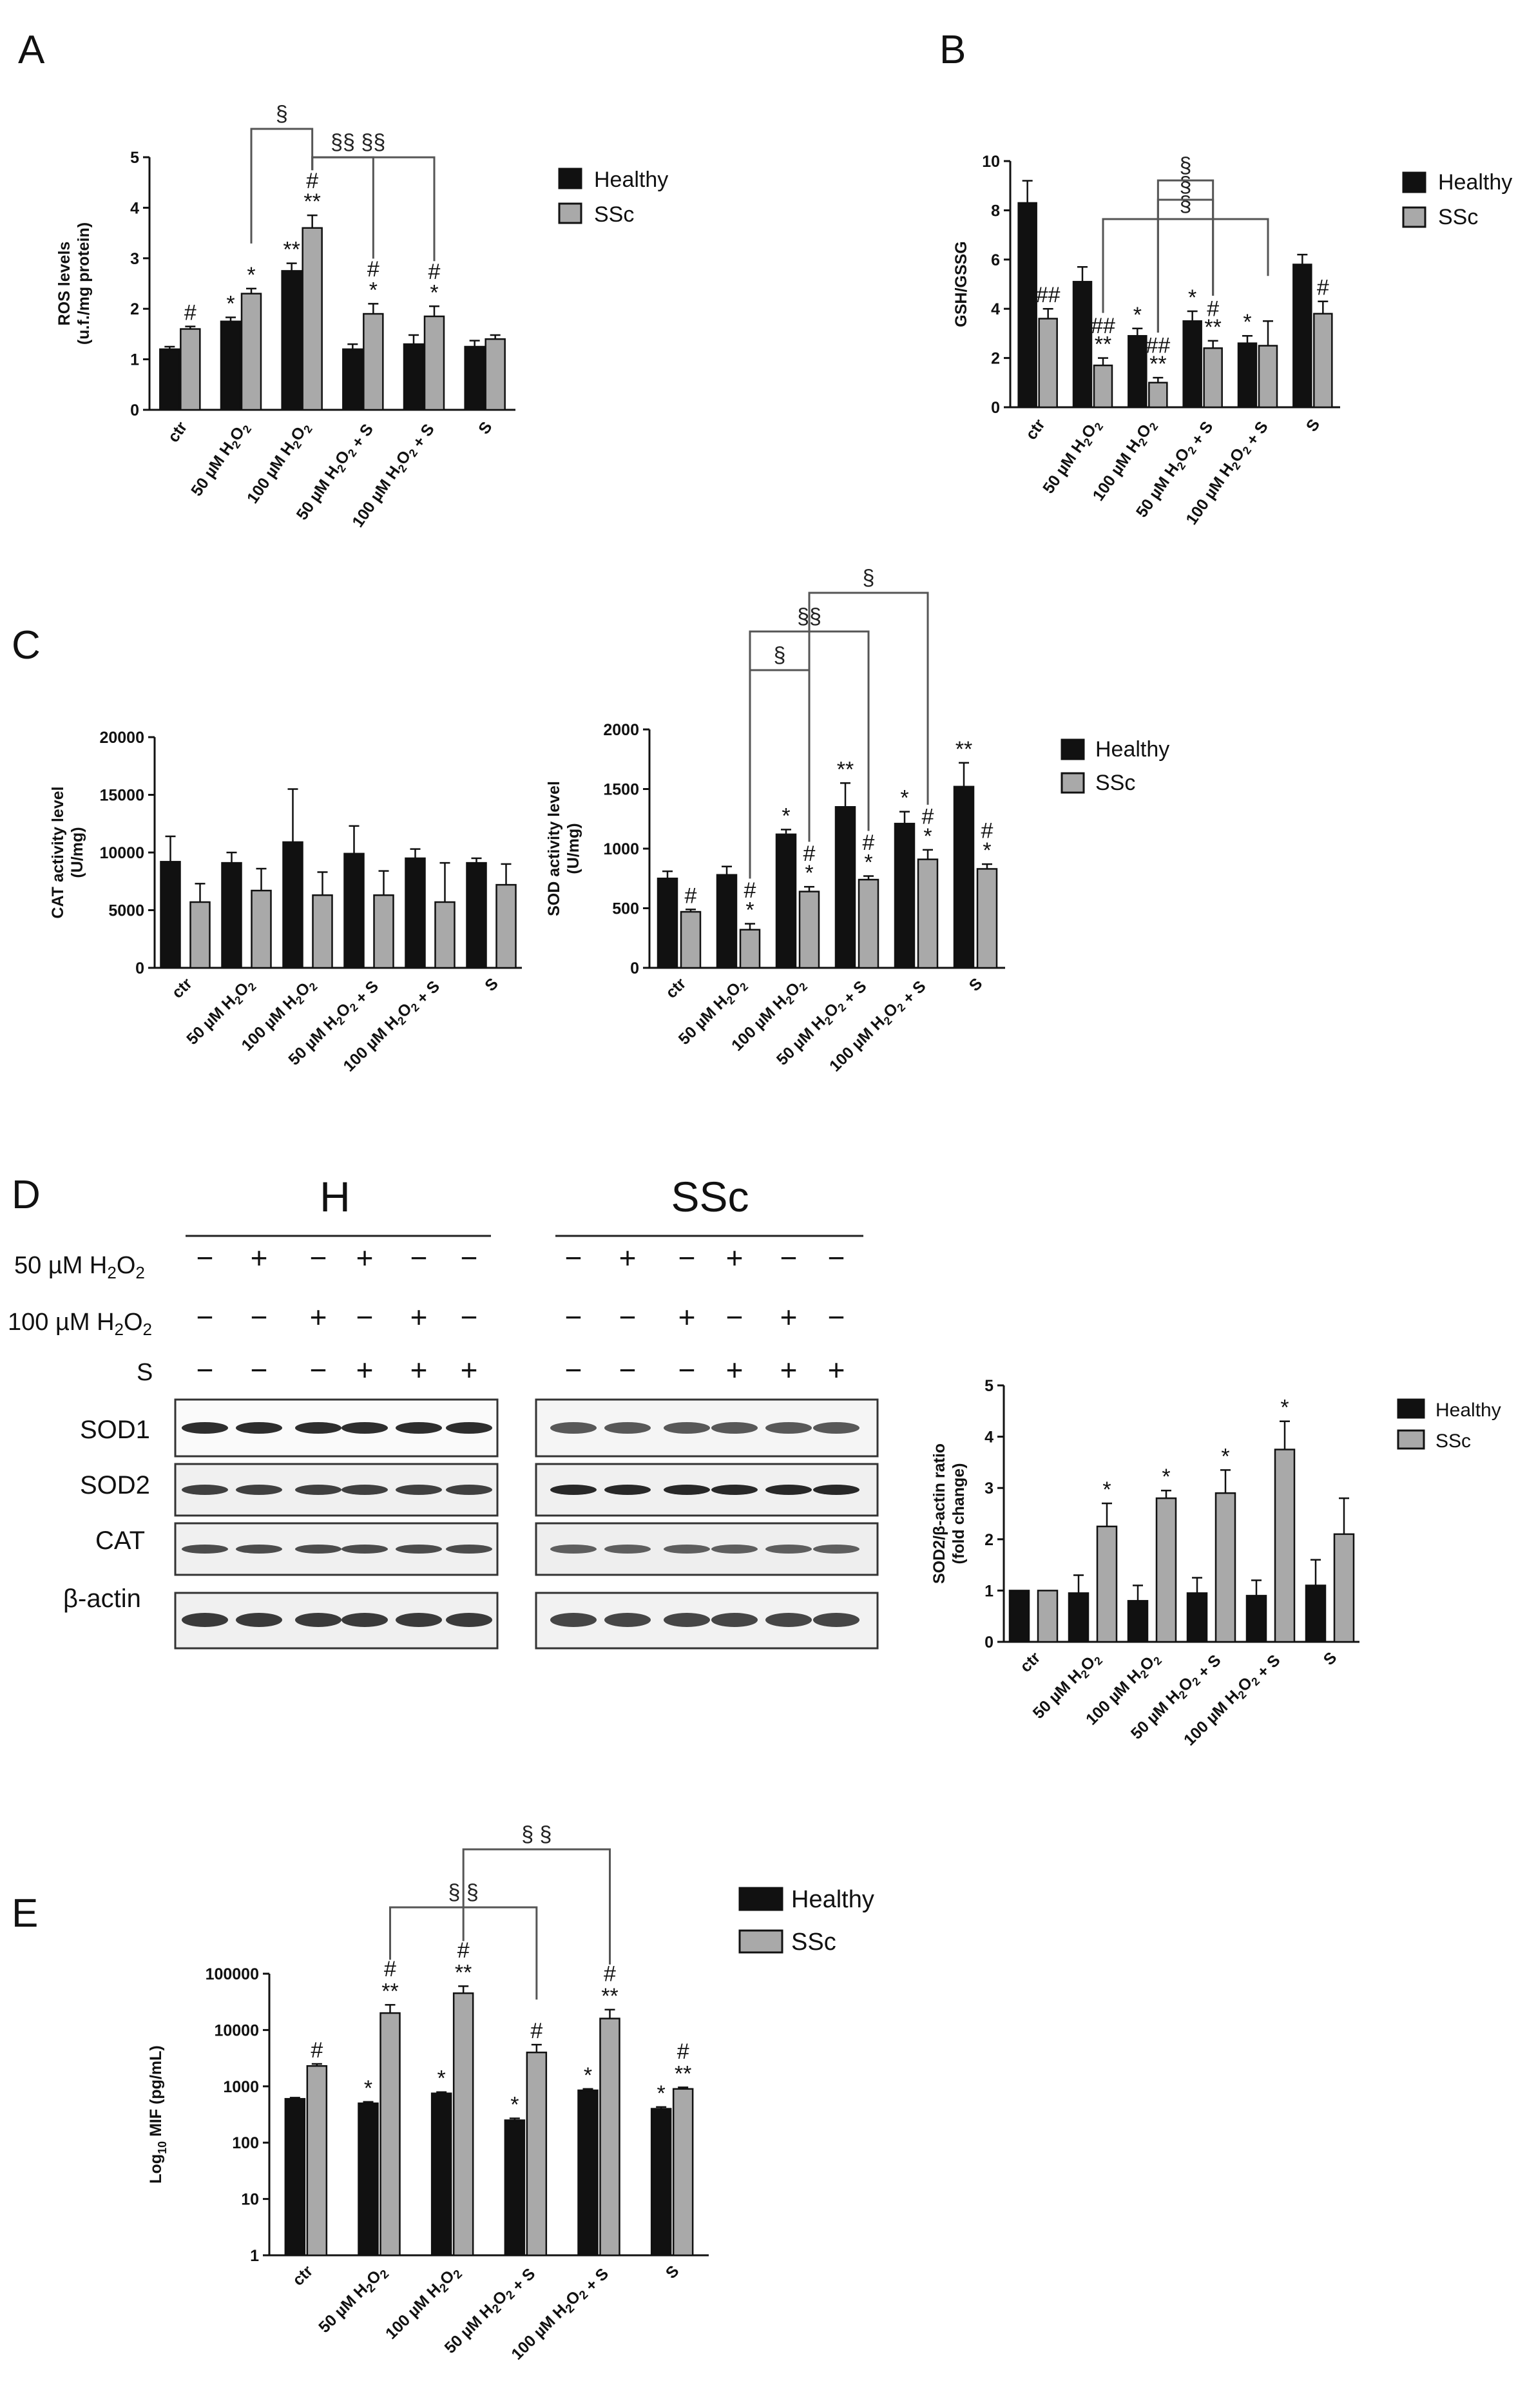 This screenshot has width=1536, height=2408. What do you see at coordinates (139, 968) in the screenshot?
I see `y-tick-label: 0` at bounding box center [139, 968].